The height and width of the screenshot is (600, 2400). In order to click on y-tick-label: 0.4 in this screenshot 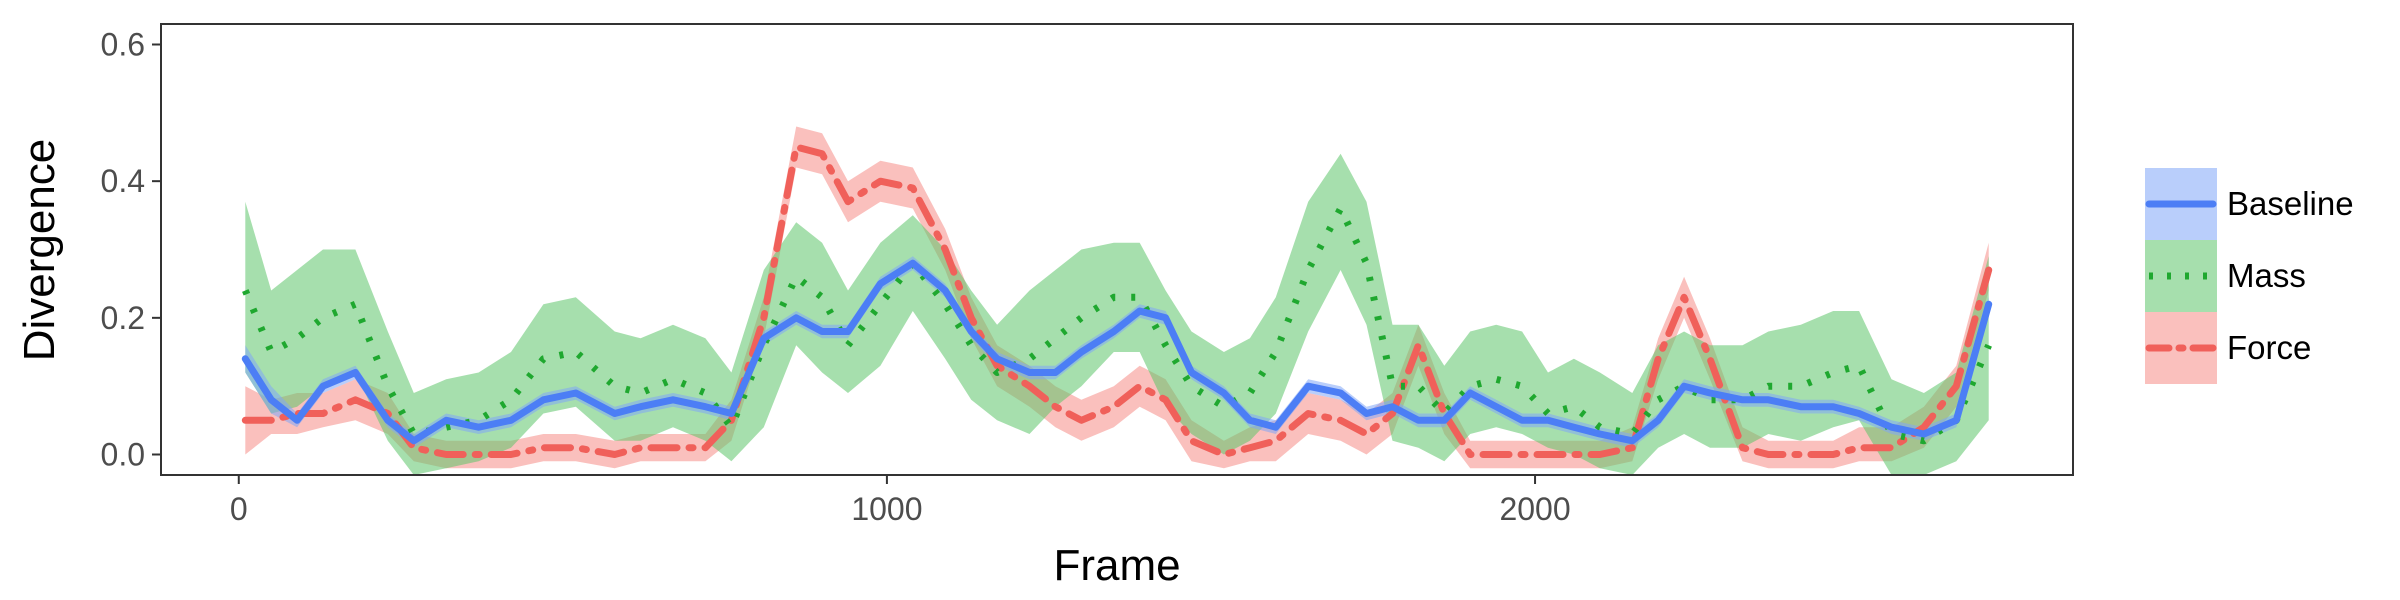, I will do `click(123, 181)`.